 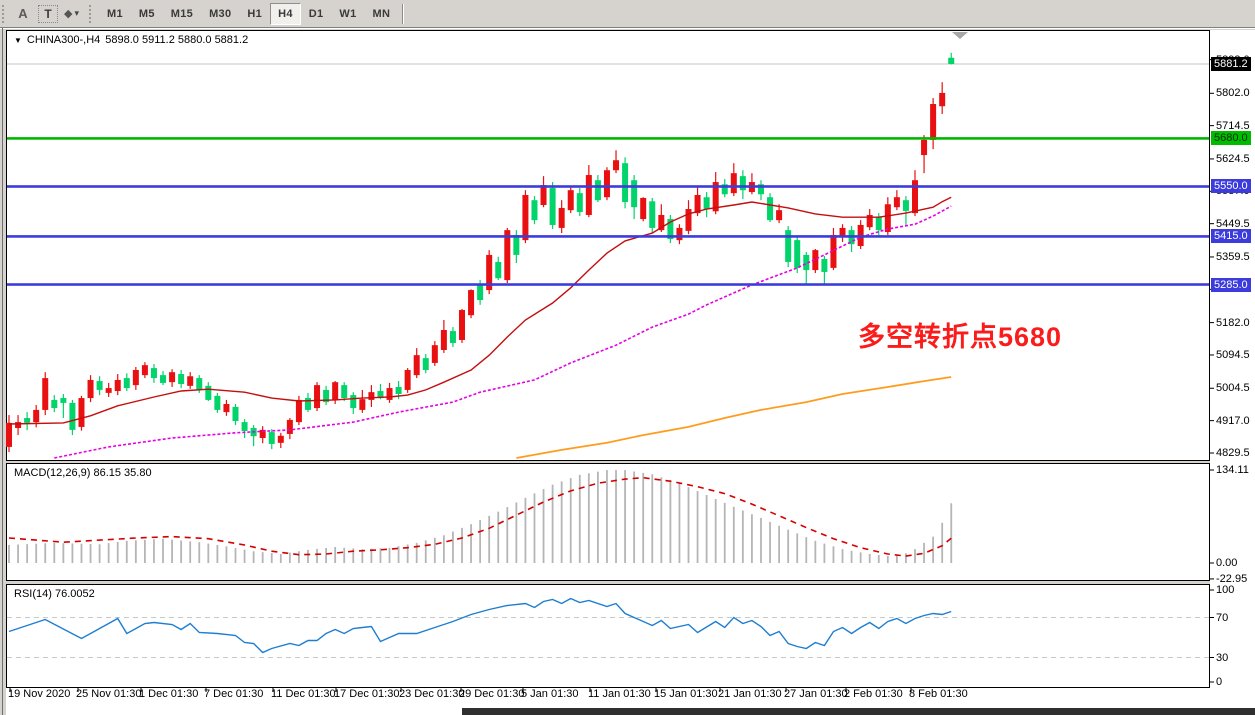 I want to click on date-axis-label: 5 Jan 01:30, so click(x=550, y=694).